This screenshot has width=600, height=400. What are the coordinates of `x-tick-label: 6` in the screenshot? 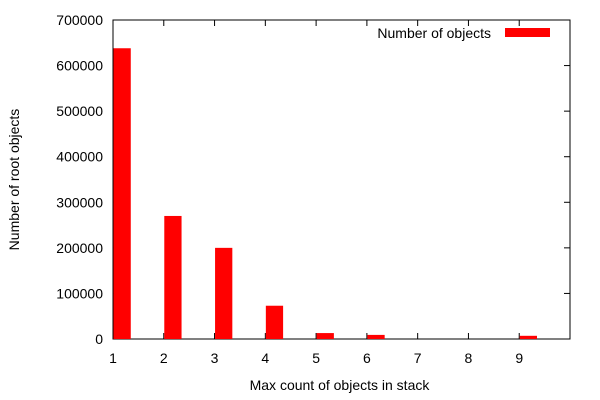 It's located at (367, 358).